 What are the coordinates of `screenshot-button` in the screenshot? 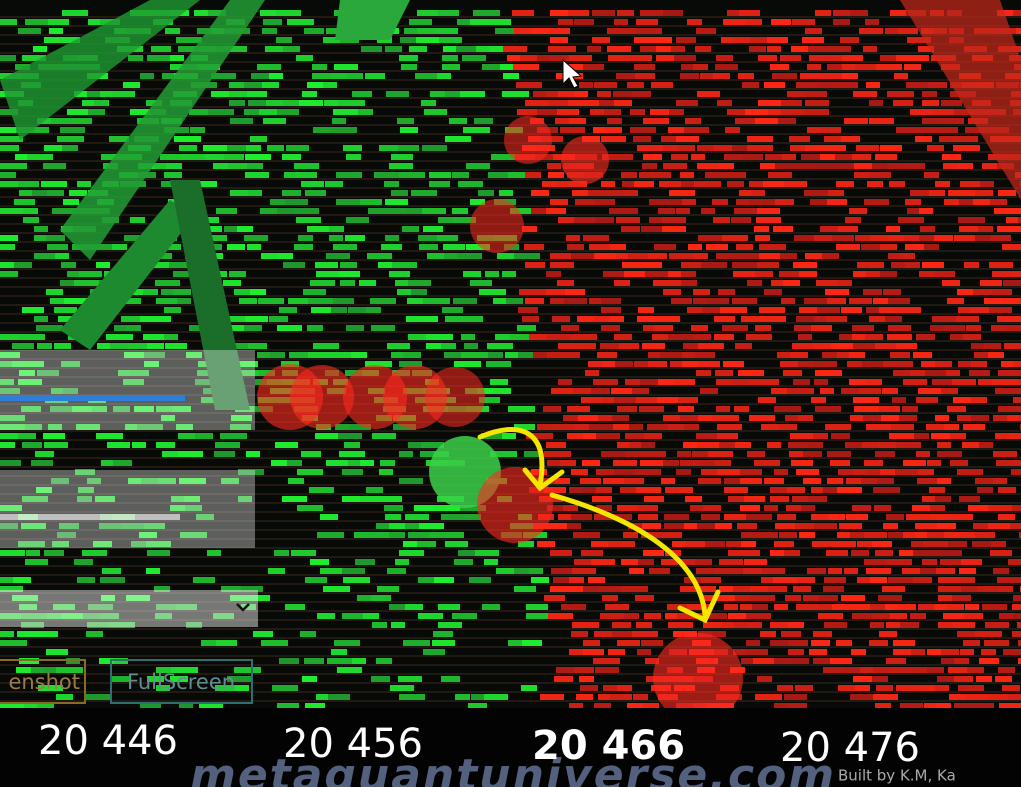 It's located at (43, 681).